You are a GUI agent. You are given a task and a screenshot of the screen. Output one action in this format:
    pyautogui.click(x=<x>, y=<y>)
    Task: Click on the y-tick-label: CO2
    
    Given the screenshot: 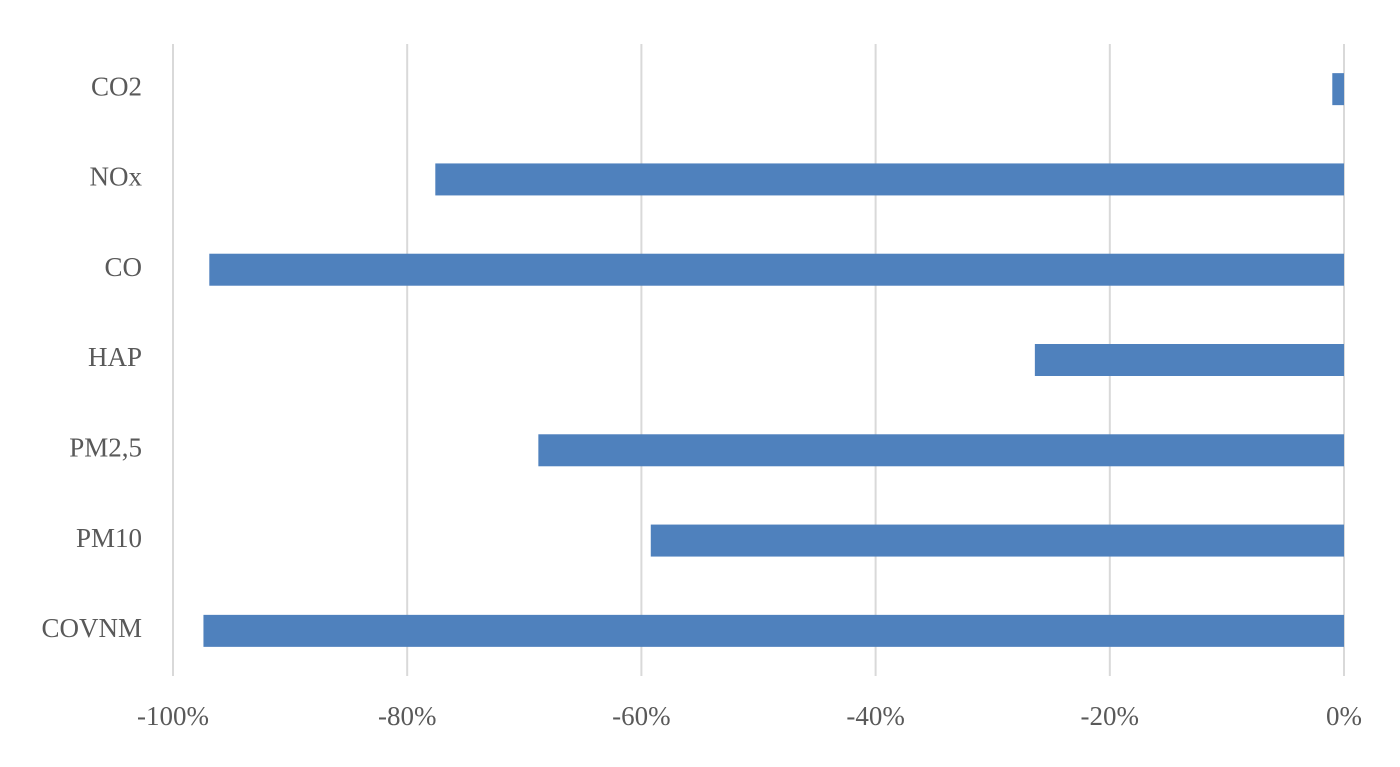 What is the action you would take?
    pyautogui.click(x=116, y=86)
    